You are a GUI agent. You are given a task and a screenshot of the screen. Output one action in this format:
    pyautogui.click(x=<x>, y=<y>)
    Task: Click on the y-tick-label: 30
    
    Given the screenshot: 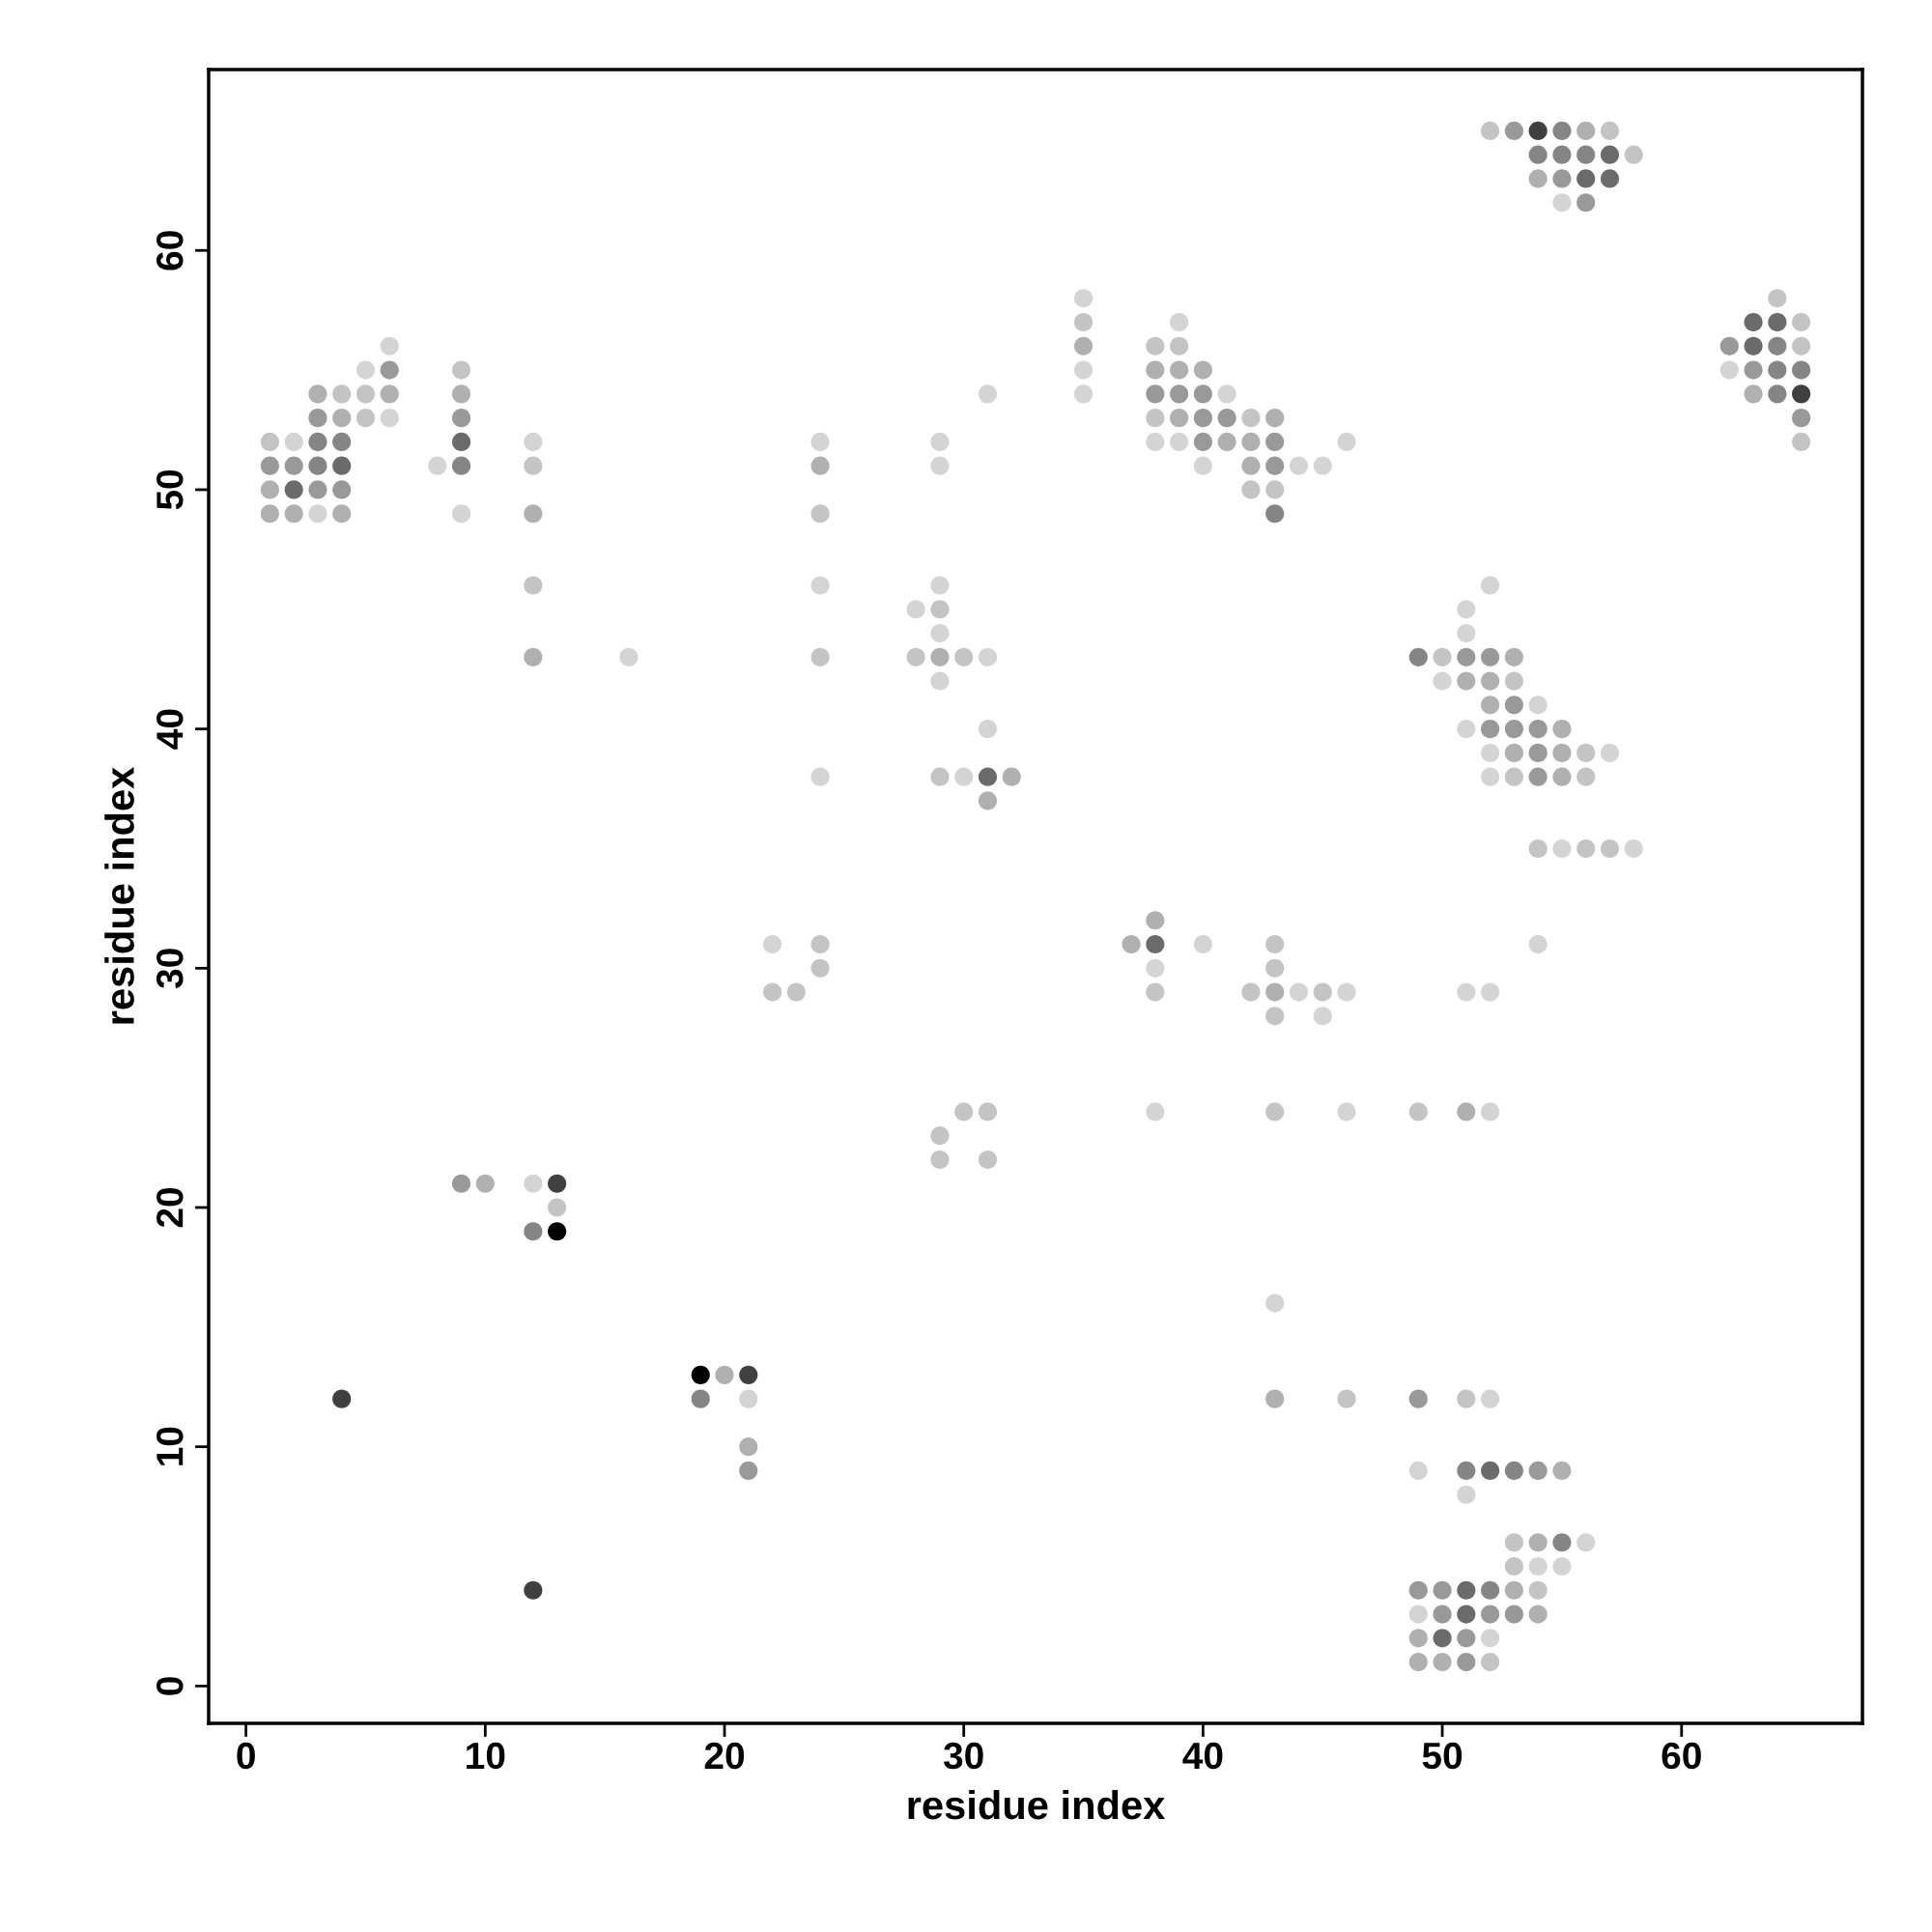 What is the action you would take?
    pyautogui.click(x=170, y=969)
    